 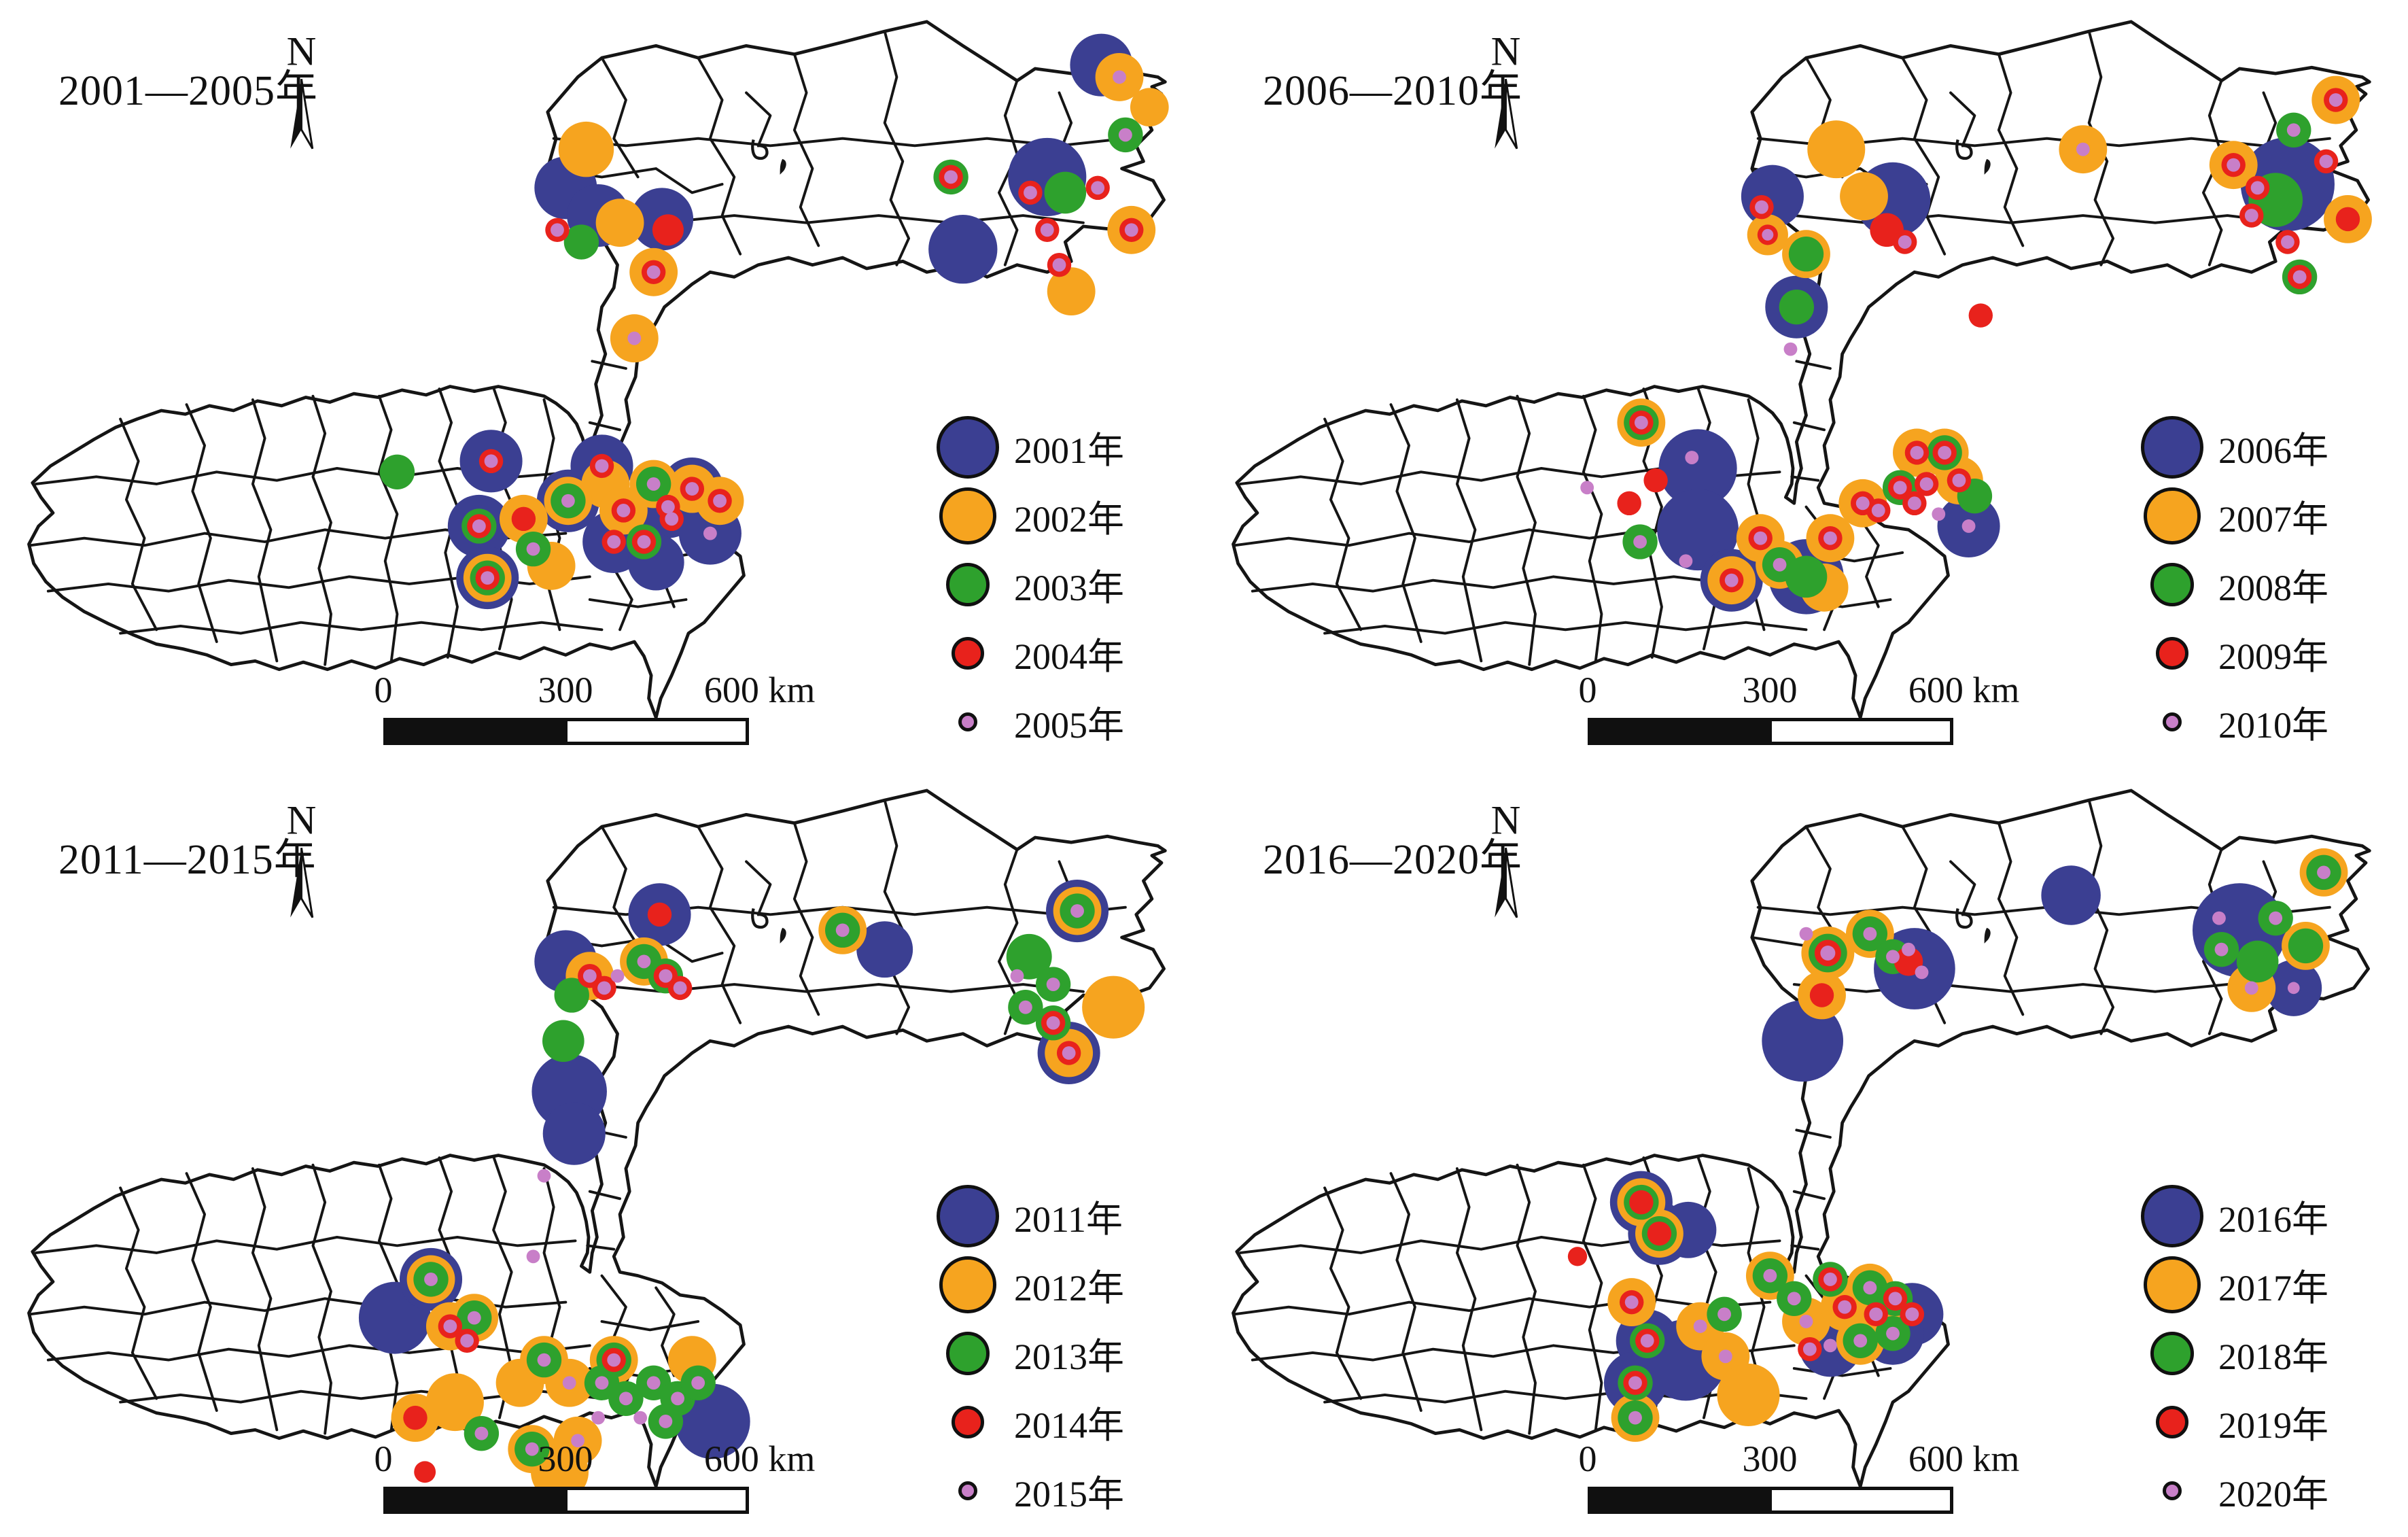 I want to click on legend: 2001年 2002年 2003年 2004年 2005年, so click(x=1066, y=584).